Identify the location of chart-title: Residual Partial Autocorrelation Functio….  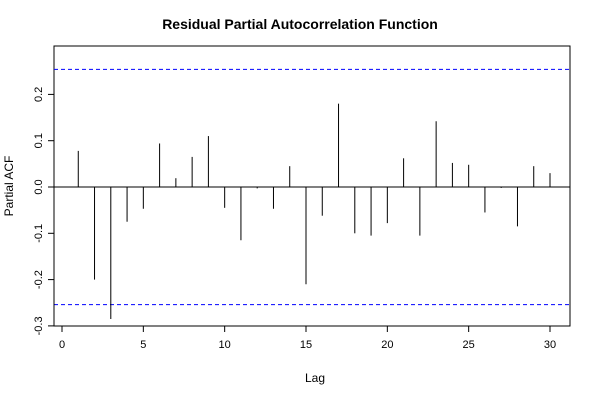
(300, 24).